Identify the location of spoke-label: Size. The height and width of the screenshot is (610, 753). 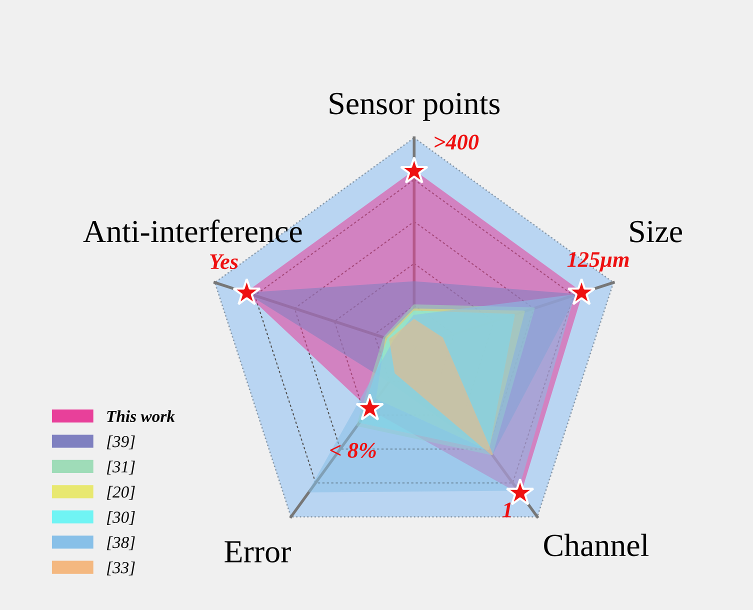
(656, 231).